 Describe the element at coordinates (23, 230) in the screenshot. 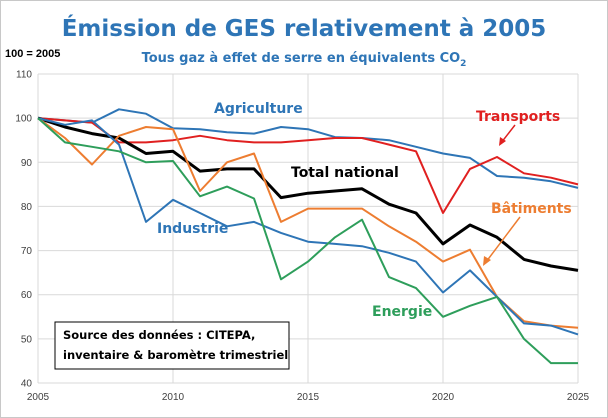

I see `y-tick-labels: 40 50 60 70 80 90 100 110` at that location.